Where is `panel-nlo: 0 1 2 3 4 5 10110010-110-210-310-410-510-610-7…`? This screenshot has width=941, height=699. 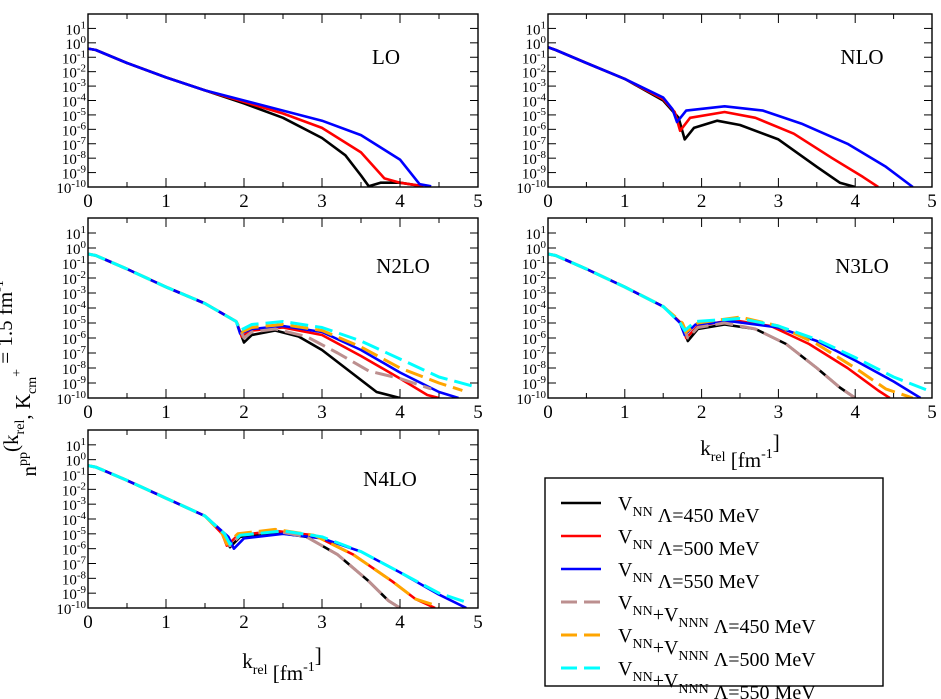 panel-nlo: 0 1 2 3 4 5 10110010-110-210-310-410-510-610-7… is located at coordinates (726, 112).